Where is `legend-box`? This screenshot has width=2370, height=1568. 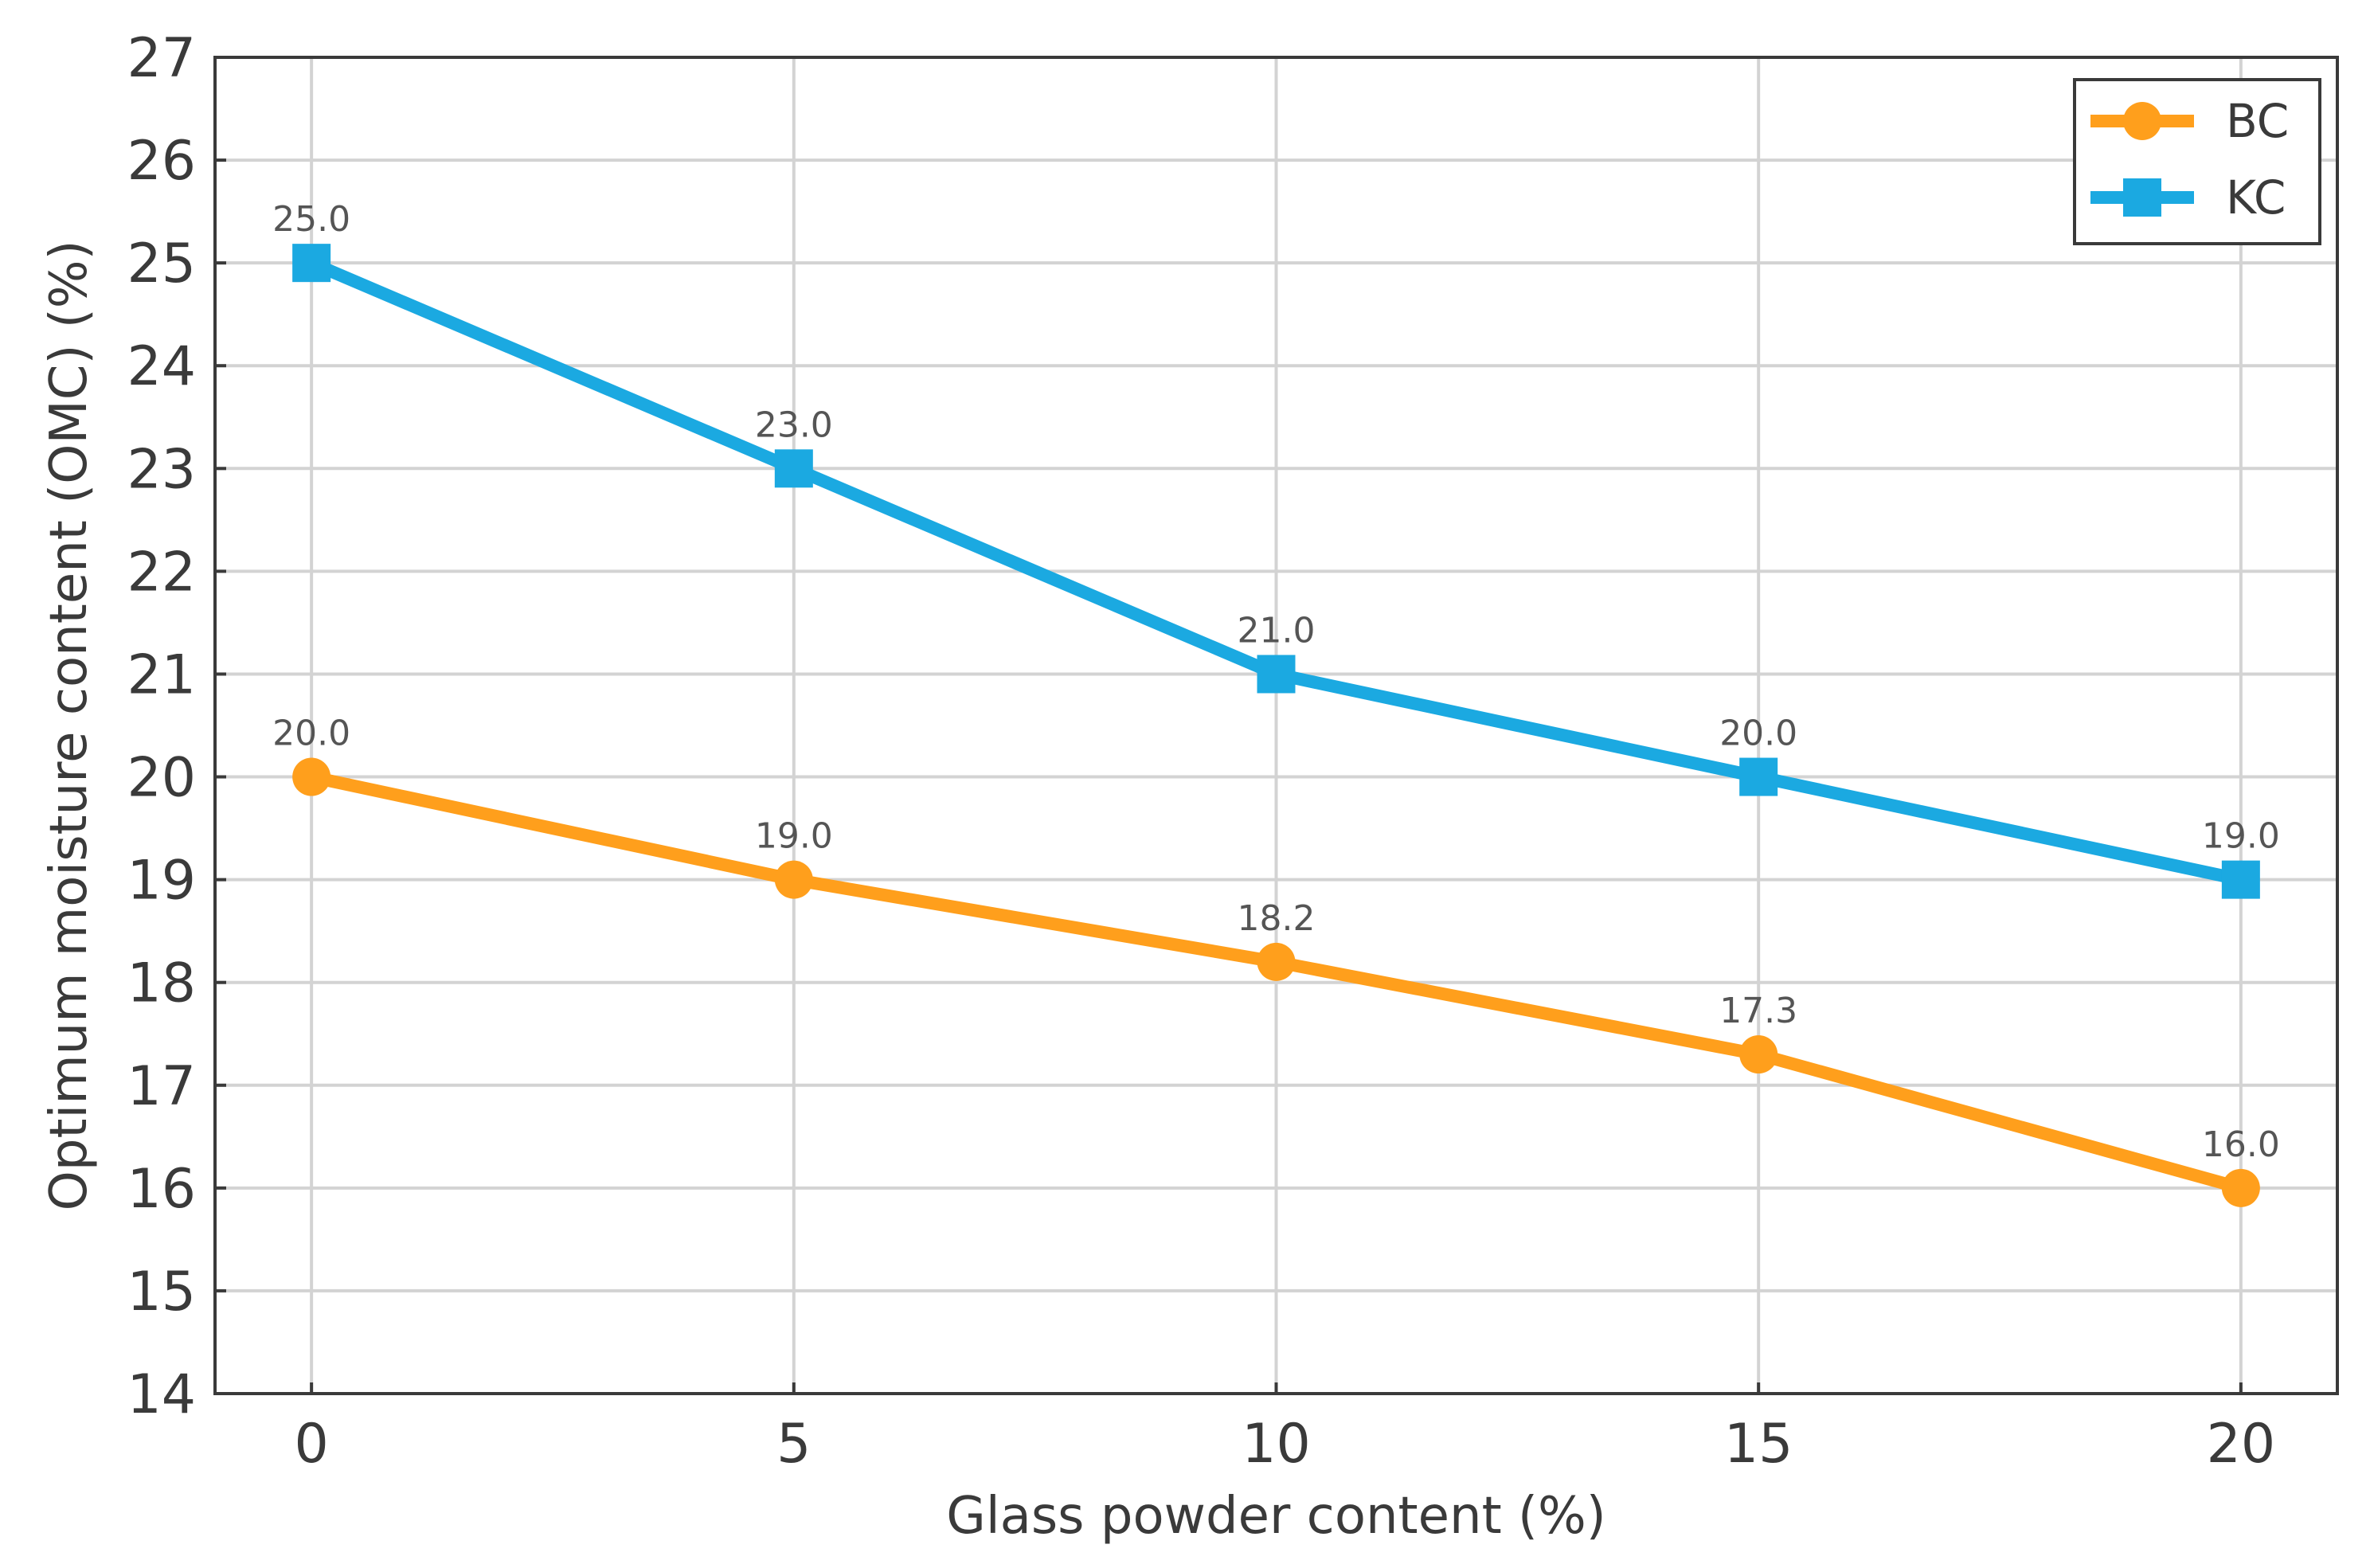
legend-box is located at coordinates (2197, 161).